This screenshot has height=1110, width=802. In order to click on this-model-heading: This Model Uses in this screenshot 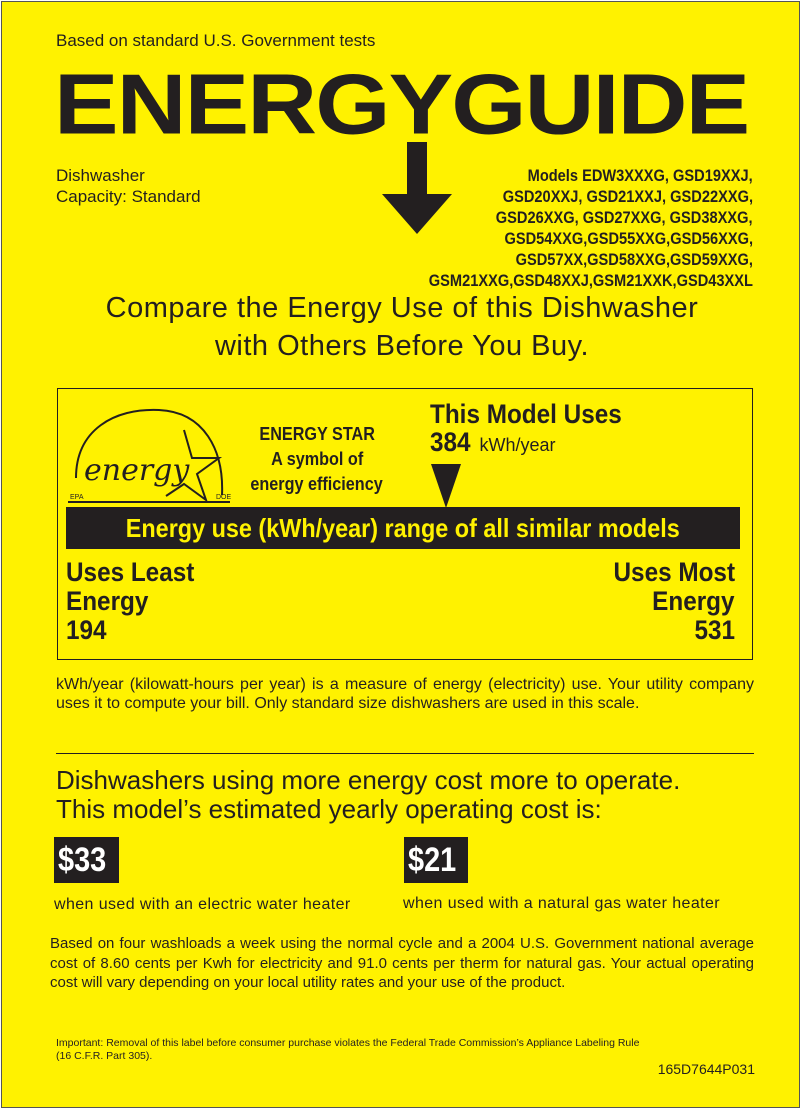, I will do `click(526, 414)`.